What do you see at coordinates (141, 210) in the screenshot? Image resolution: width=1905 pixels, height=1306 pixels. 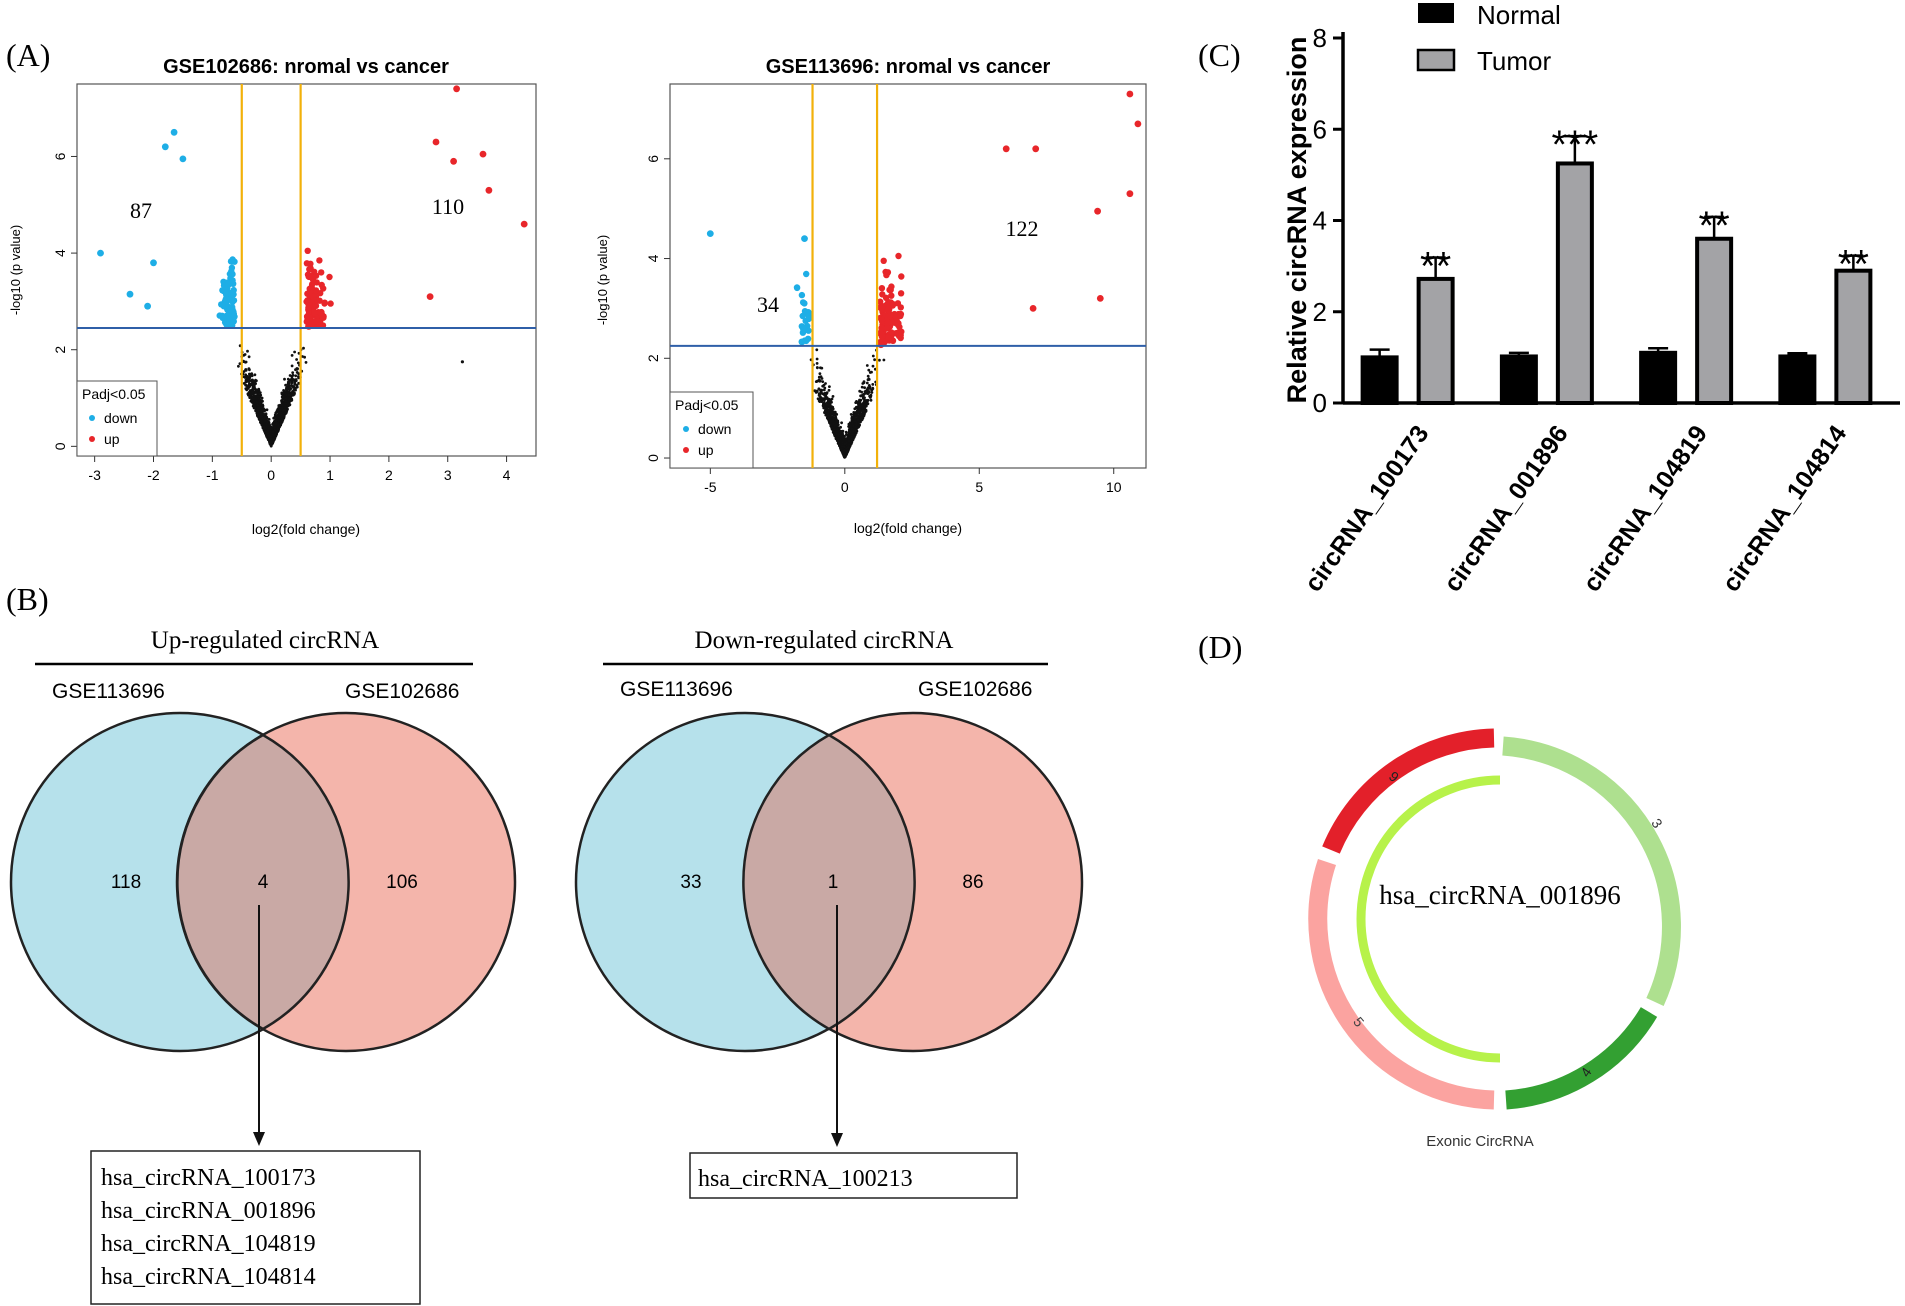 I see `volcano1-down-count: 87` at bounding box center [141, 210].